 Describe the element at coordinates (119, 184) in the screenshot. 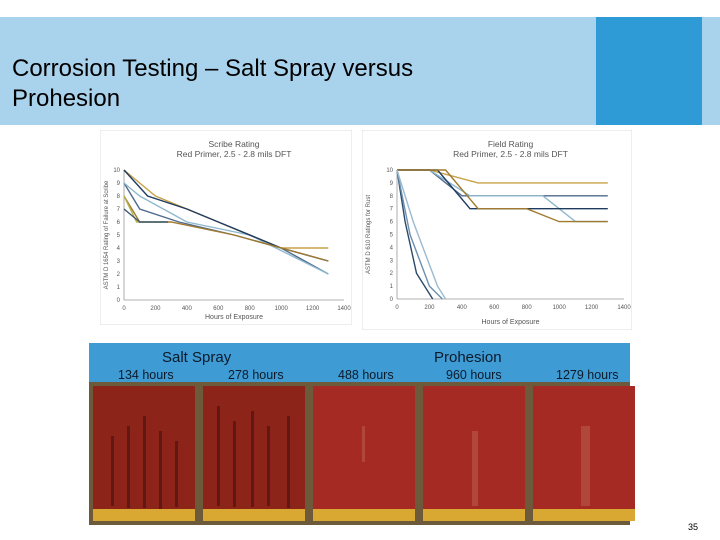

I see `scribe-chart-y-tick-label: 9` at that location.